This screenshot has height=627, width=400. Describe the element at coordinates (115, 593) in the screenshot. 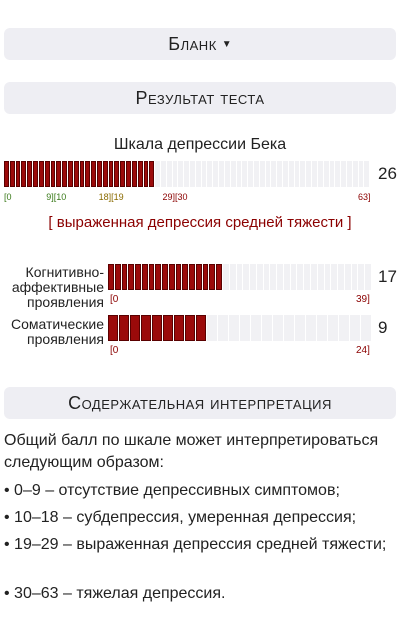

I see `interpretation-item: • 30–63 – тяжелая депрессия.` at that location.